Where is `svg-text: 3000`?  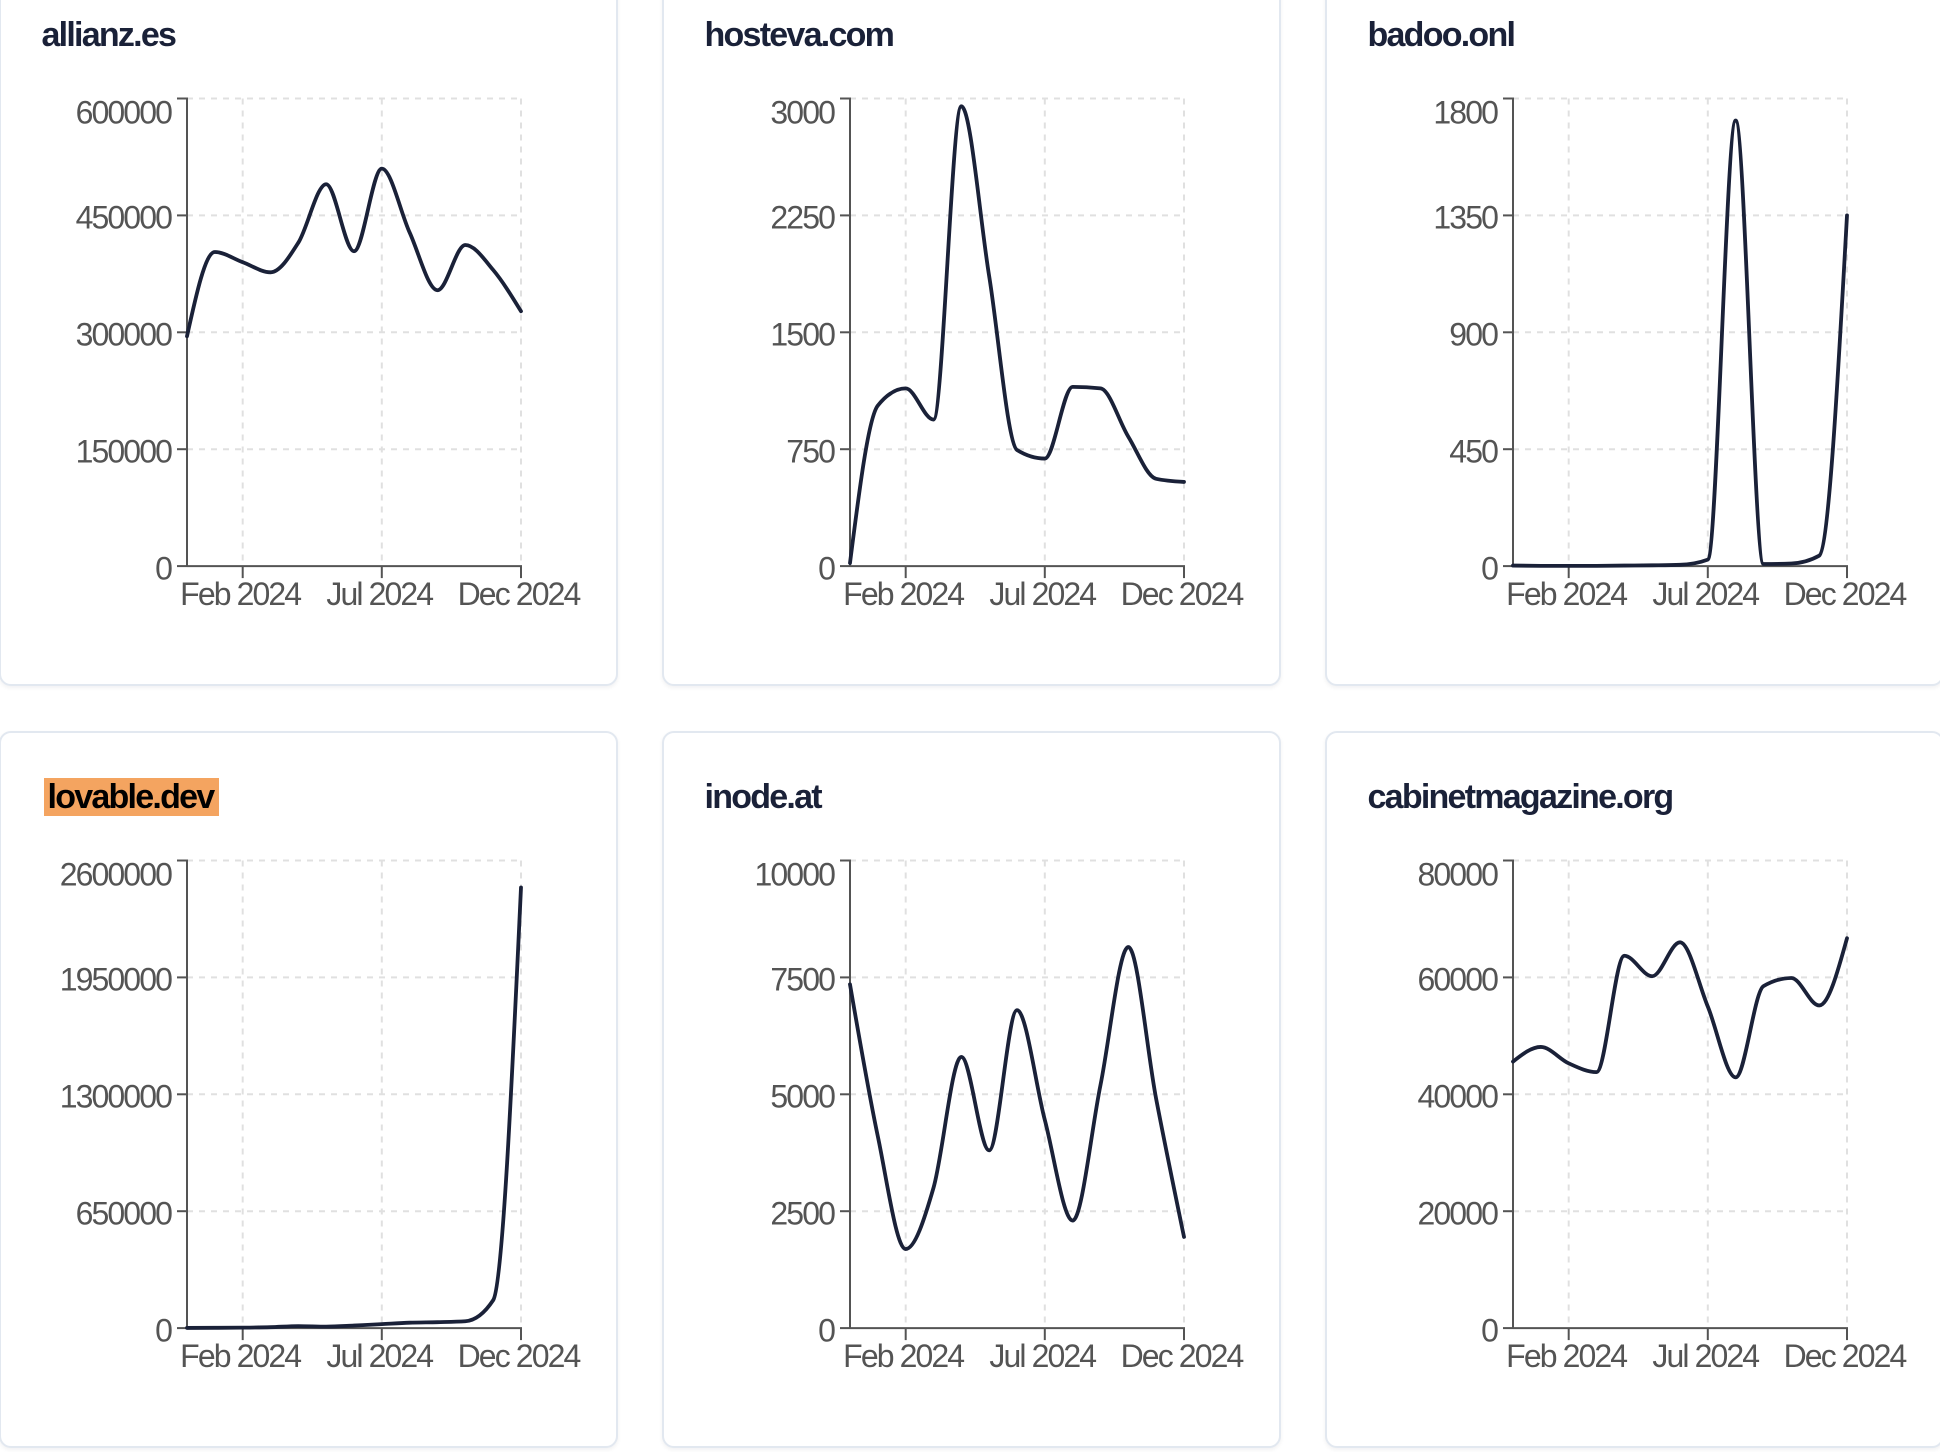 svg-text: 3000 is located at coordinates (802, 112).